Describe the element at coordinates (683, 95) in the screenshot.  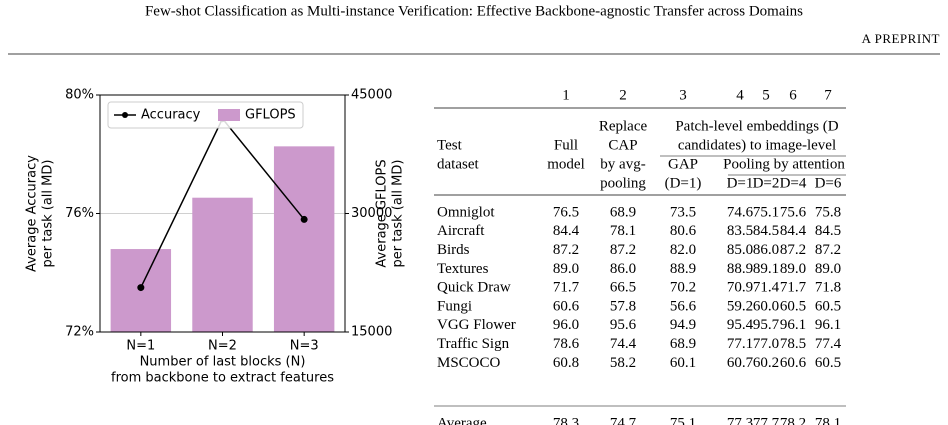
I see `column-number: 3` at that location.